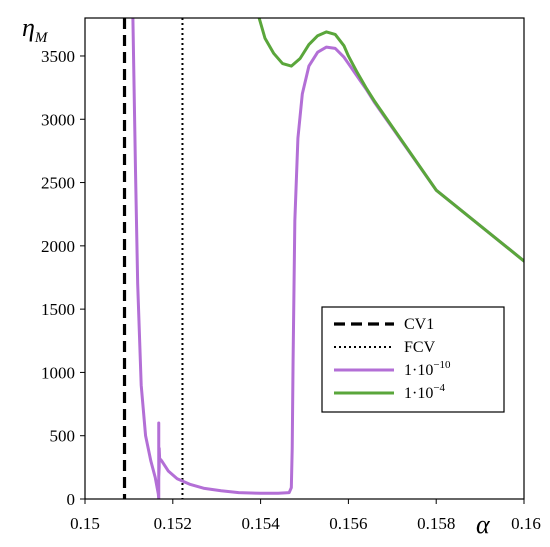 The width and height of the screenshot is (550, 547). What do you see at coordinates (427, 369) in the screenshot?
I see `legend-label: 1·10⁻¹⁰` at bounding box center [427, 369].